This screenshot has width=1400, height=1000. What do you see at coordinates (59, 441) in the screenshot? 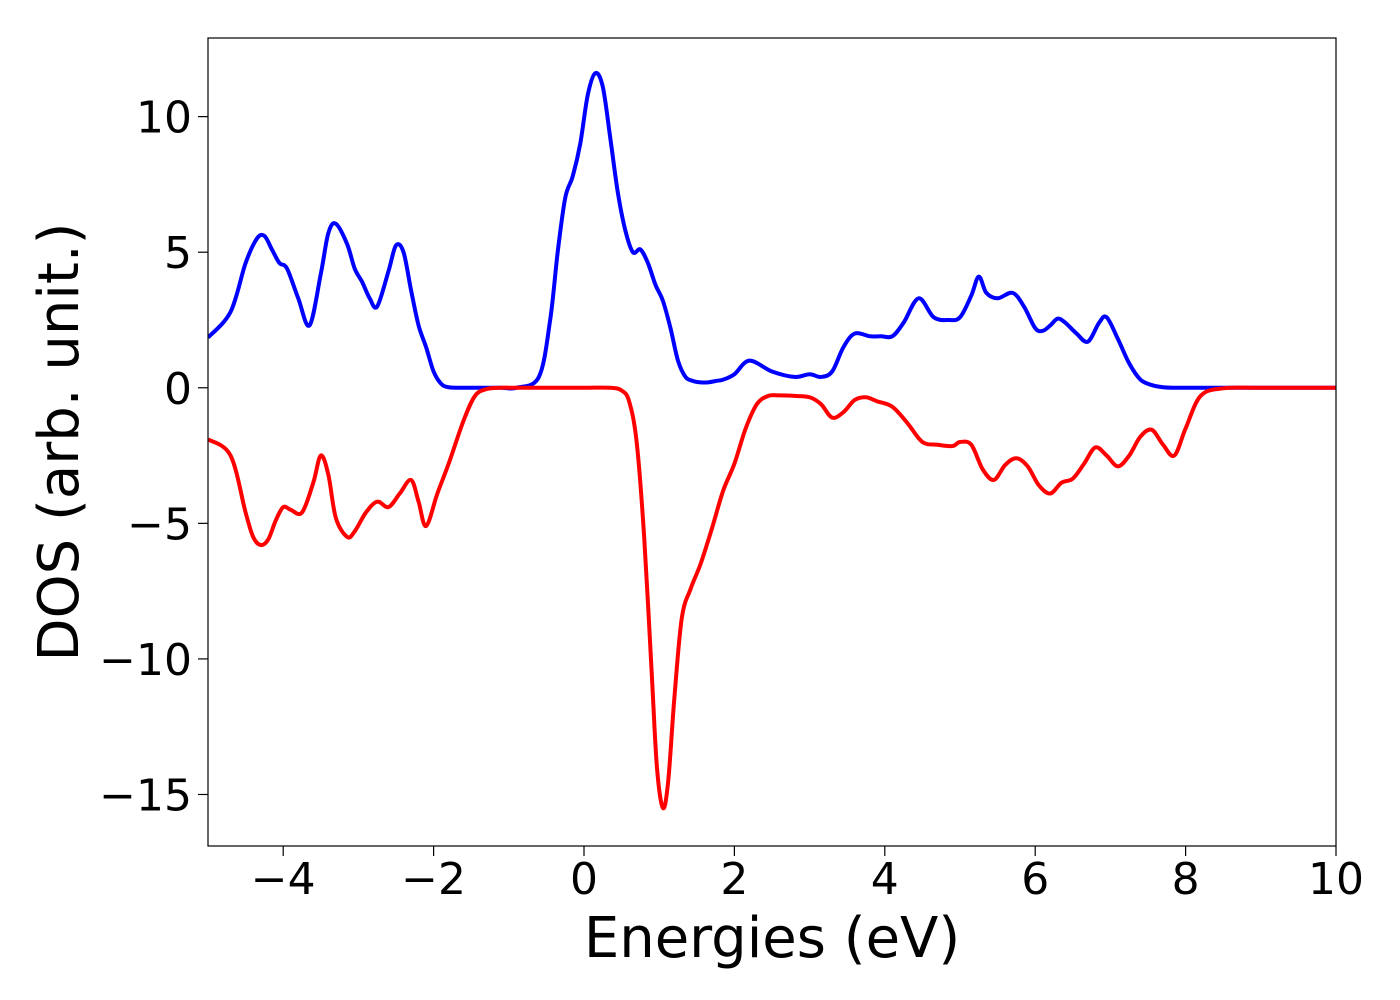
I see `y-axis-label: DOS (arb. unit.)` at bounding box center [59, 441].